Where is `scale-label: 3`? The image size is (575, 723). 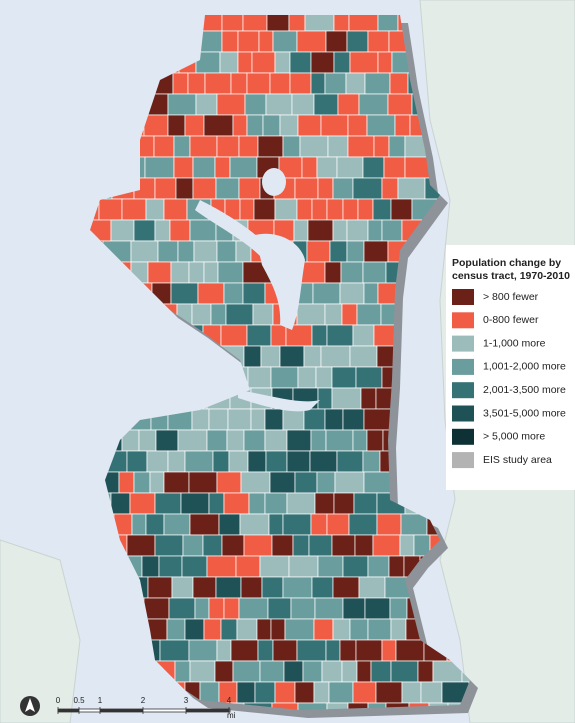 scale-label: 3 is located at coordinates (186, 700).